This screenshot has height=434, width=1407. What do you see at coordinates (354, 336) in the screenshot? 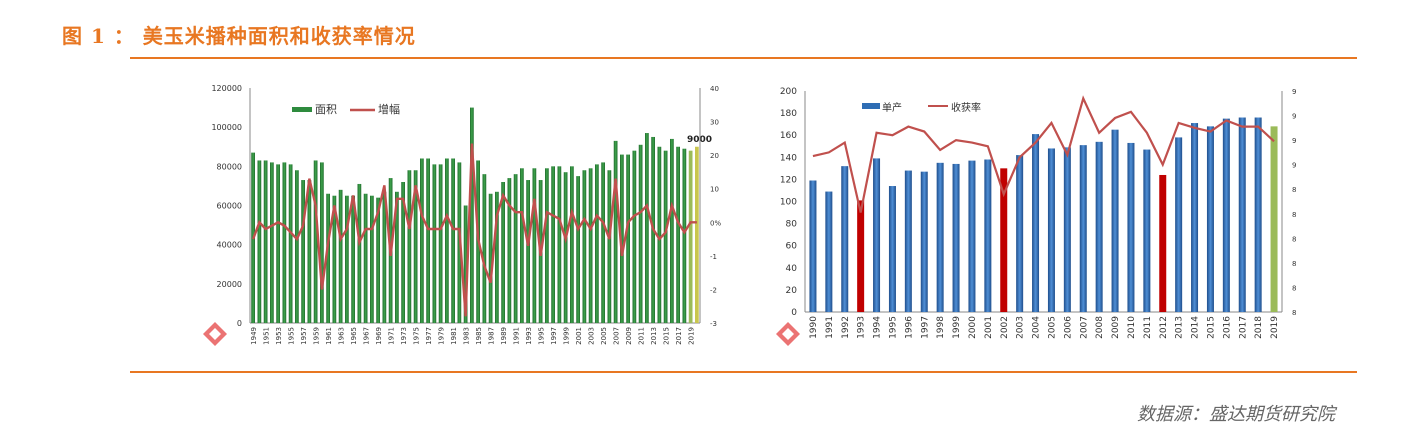
I see `chart1-x-tick: 1965` at bounding box center [354, 336].